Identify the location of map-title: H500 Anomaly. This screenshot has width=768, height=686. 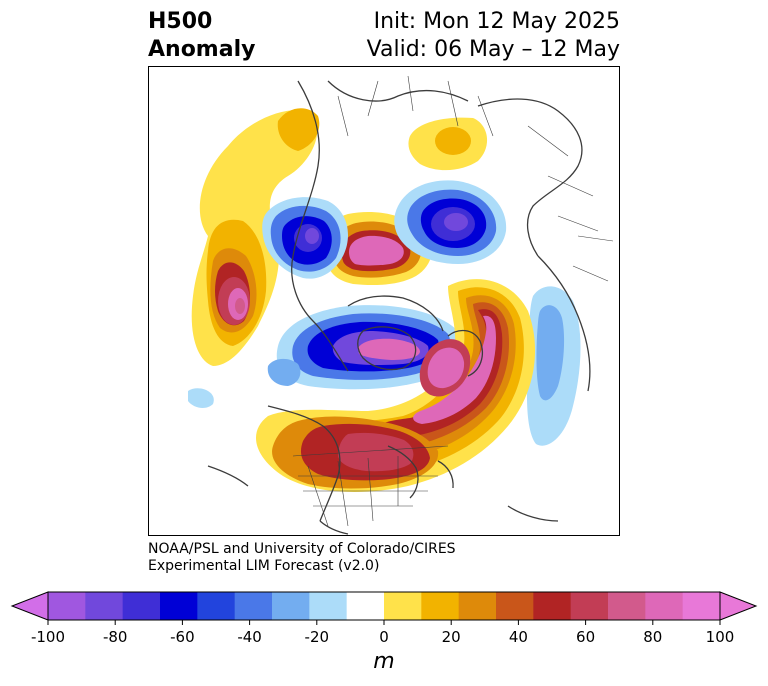
(201, 36).